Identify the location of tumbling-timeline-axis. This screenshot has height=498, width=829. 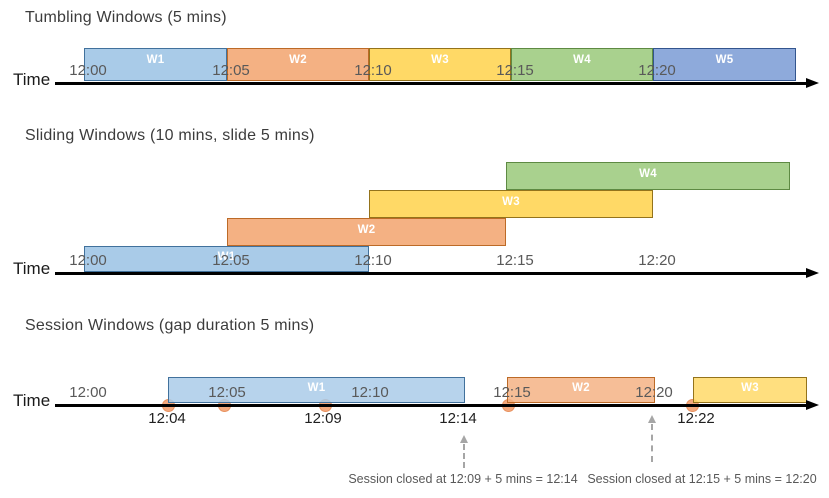
(430, 83).